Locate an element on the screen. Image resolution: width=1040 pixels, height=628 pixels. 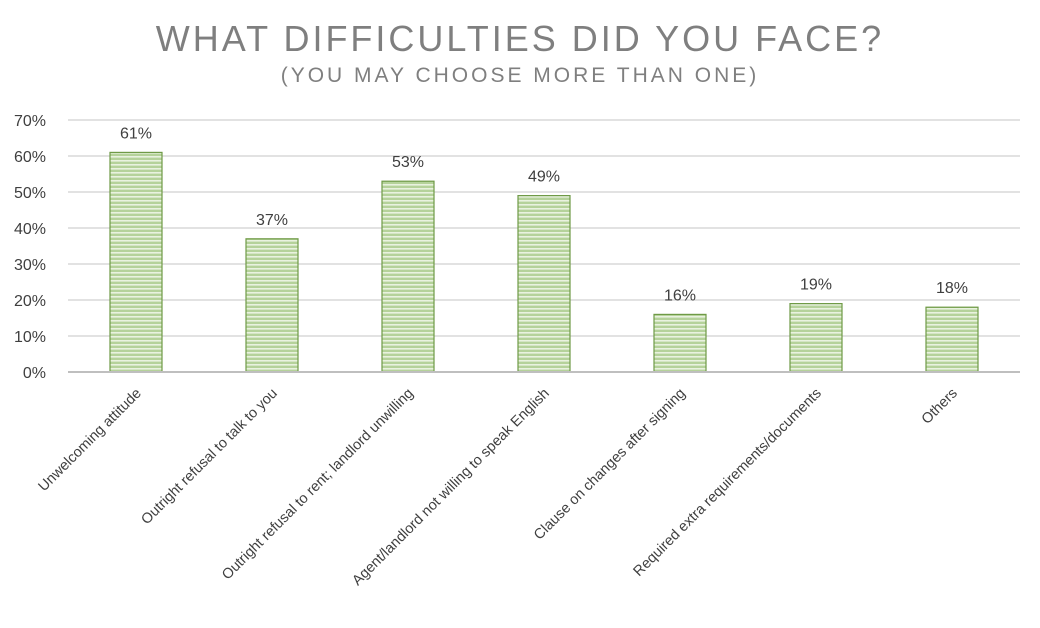
x-tick-label: Clause on changes after signing is located at coordinates (610, 465).